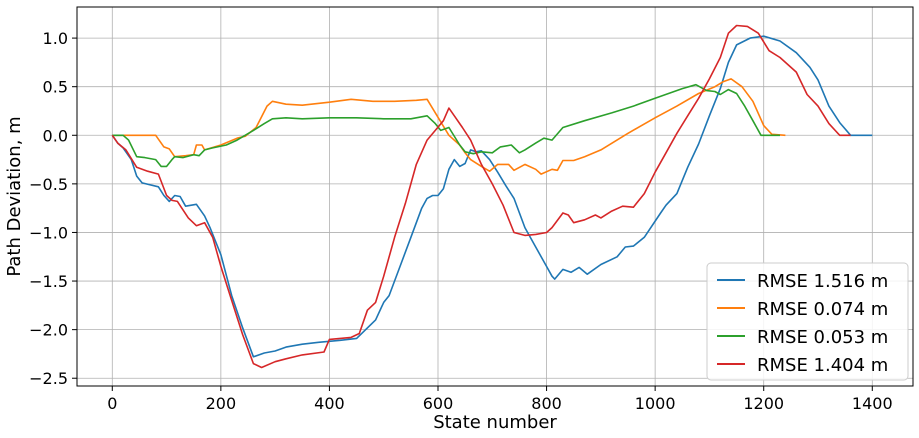 This screenshot has height=438, width=919. I want to click on legend-label-2: RMSE 0.074 m, so click(822, 309).